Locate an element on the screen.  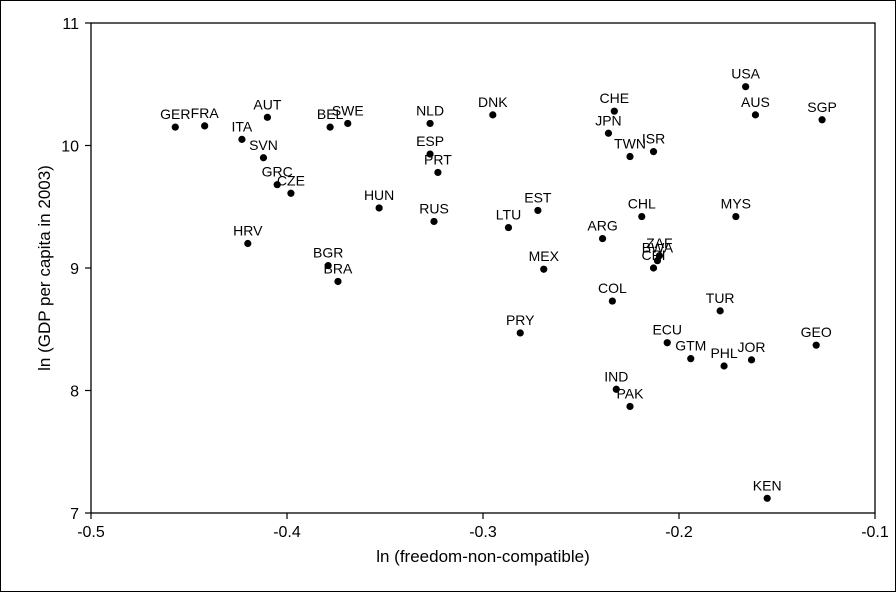
y-axis-title: ln (GDP per capita in 2003) is located at coordinates (44, 268).